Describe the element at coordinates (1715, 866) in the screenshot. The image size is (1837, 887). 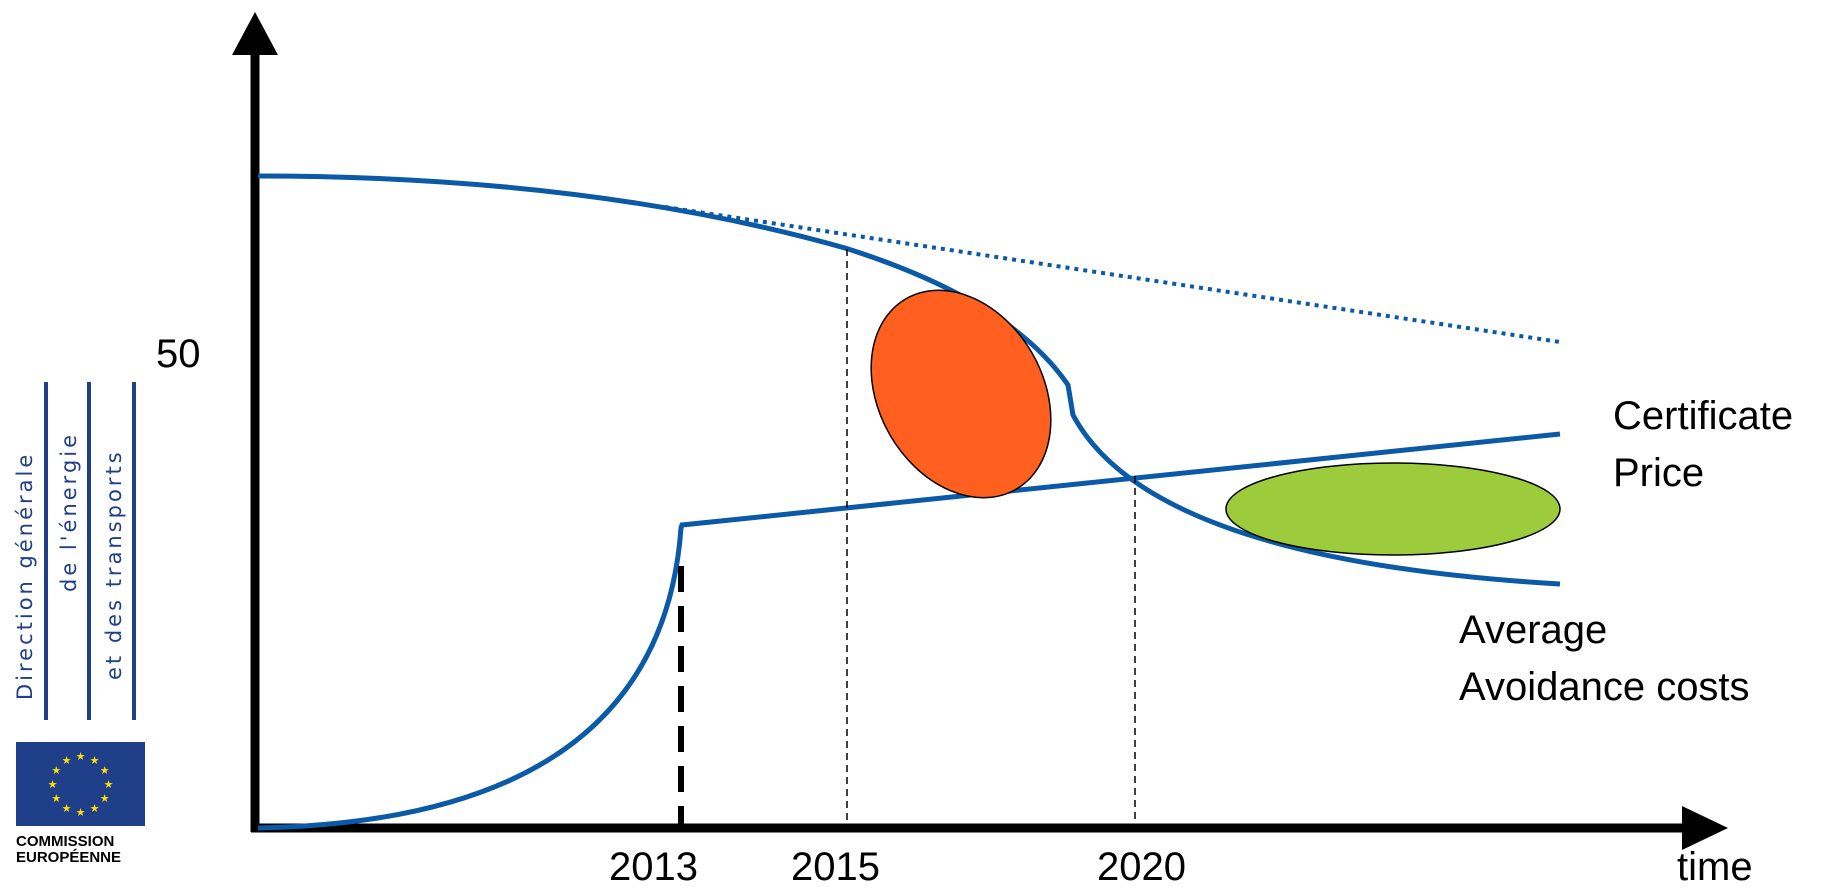
I see `x-axis-label: time` at that location.